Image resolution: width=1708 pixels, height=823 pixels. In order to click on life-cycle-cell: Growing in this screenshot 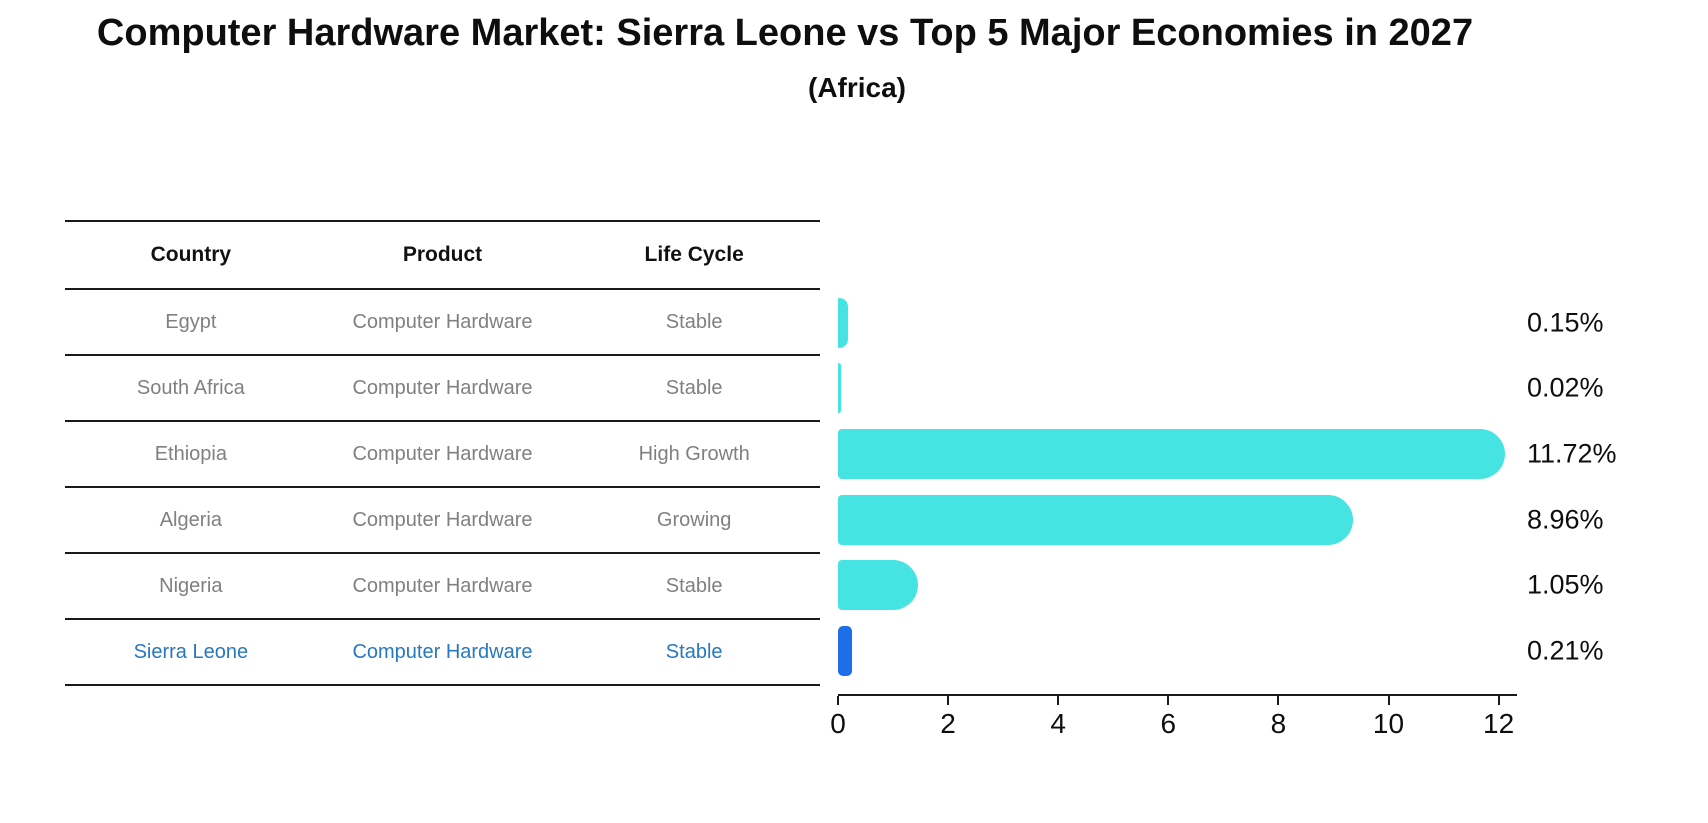, I will do `click(694, 519)`.